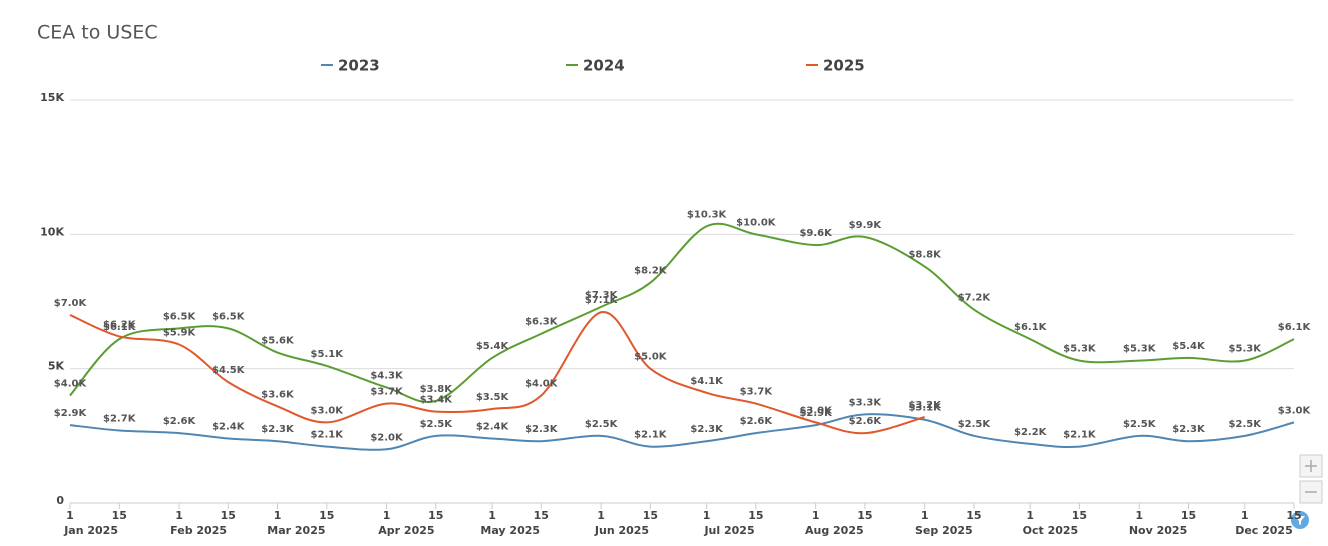  What do you see at coordinates (925, 255) in the screenshot?
I see `data-label: $8.8K` at bounding box center [925, 255].